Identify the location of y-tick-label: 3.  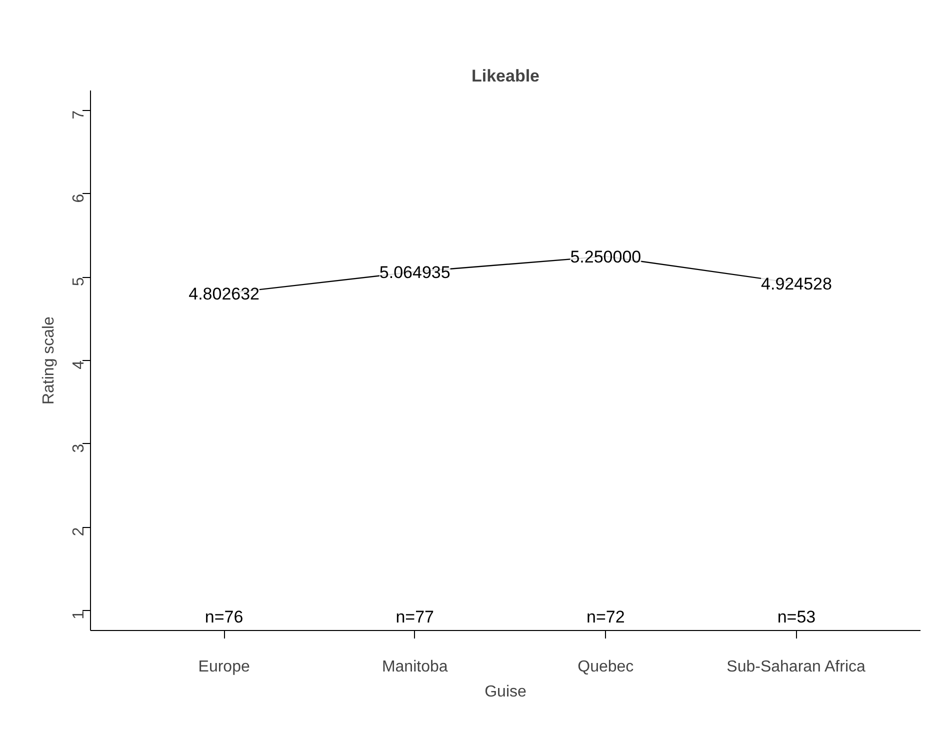
(79, 448).